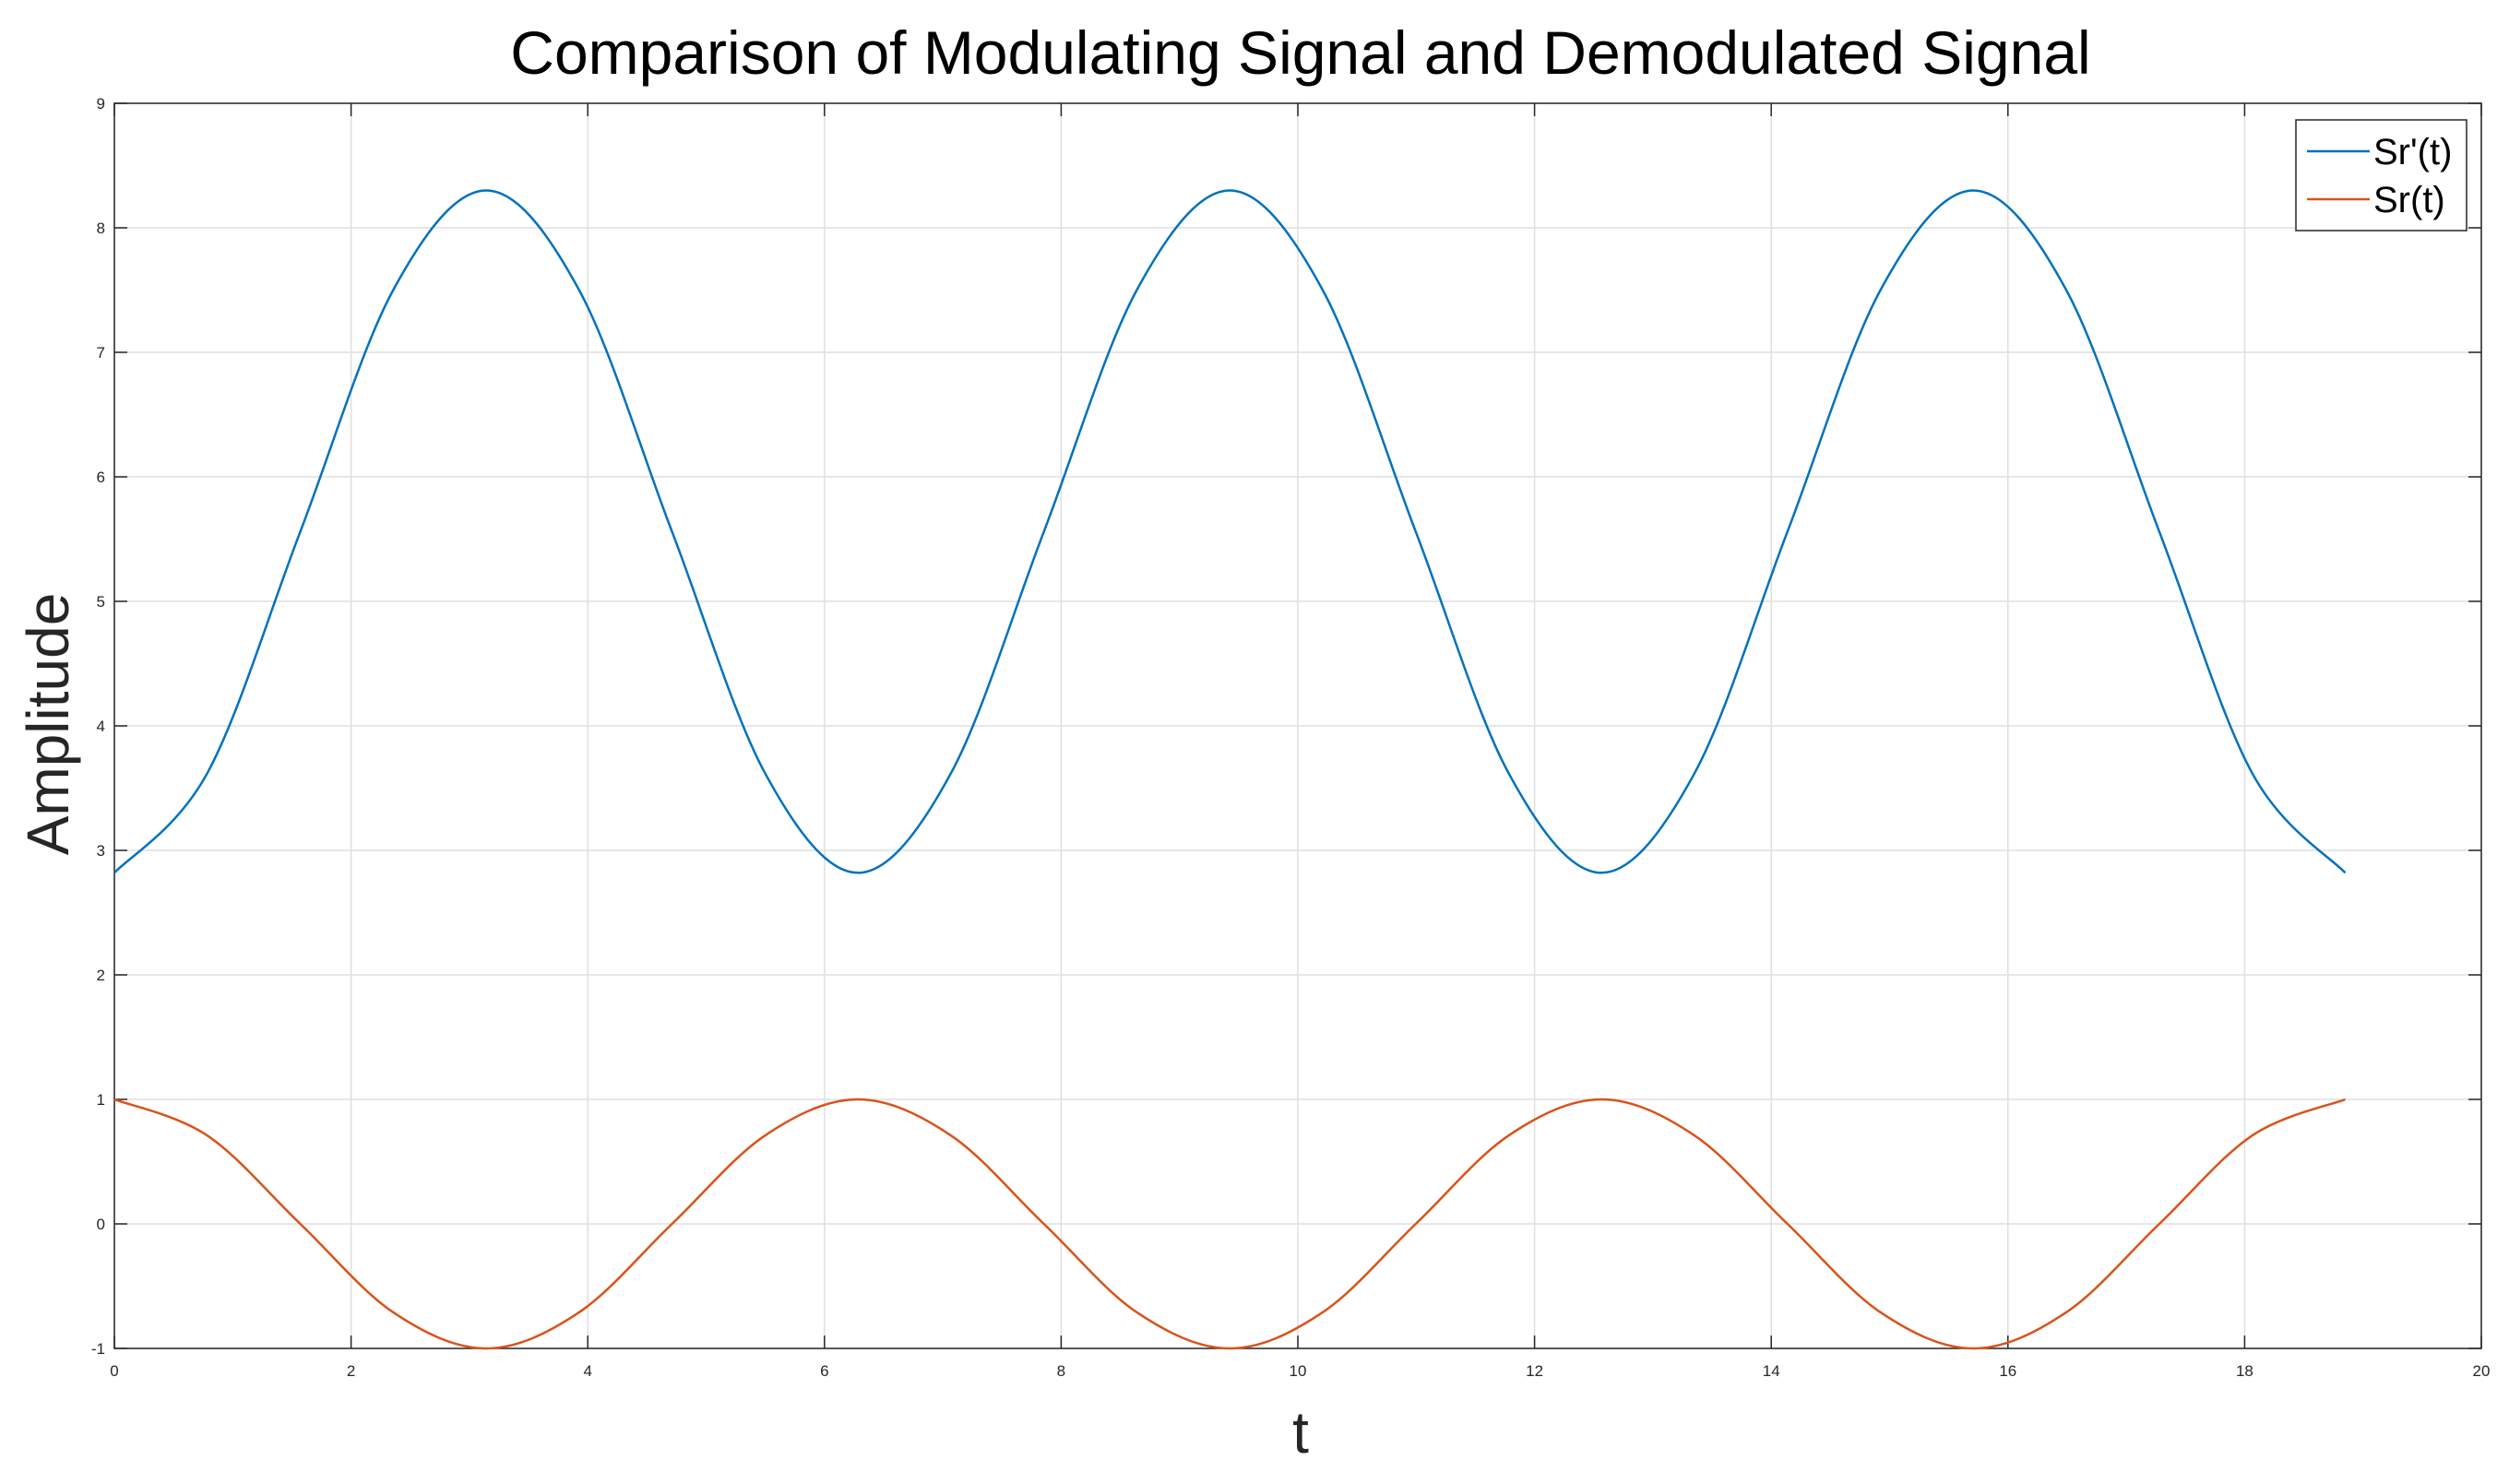 This screenshot has height=1484, width=2509. Describe the element at coordinates (101, 1224) in the screenshot. I see `y-tick-label: 0` at that location.